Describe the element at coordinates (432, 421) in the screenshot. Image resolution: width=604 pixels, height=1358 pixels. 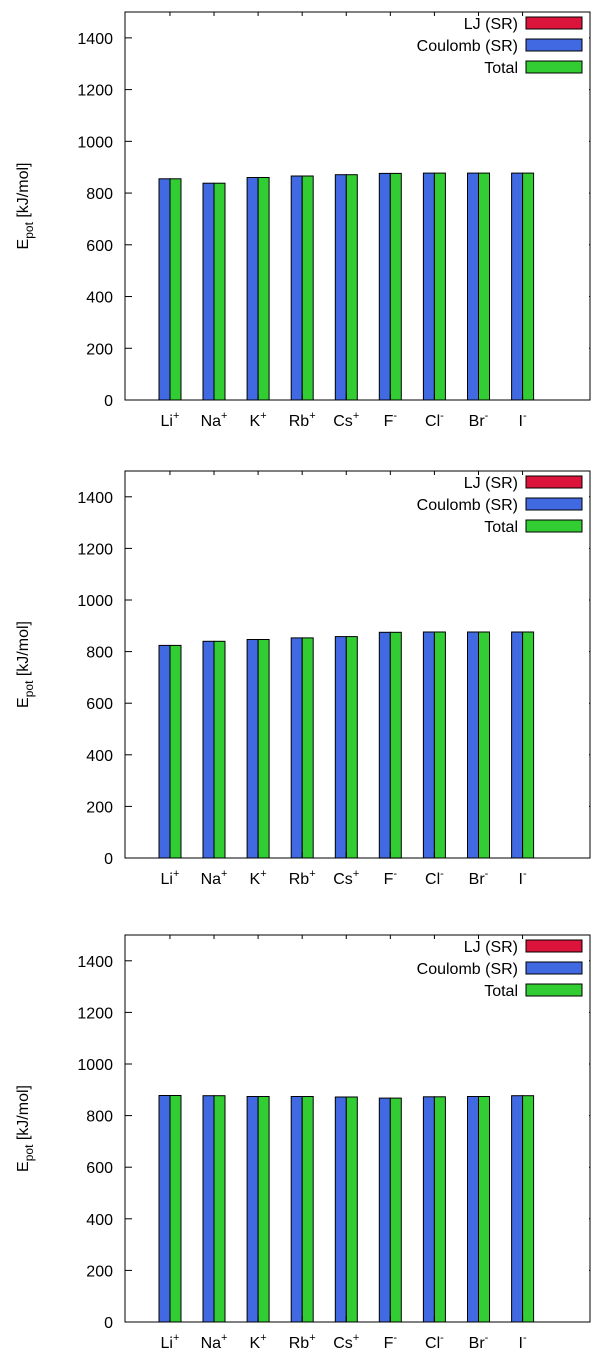
I see `x-tick-label-base: Cl` at that location.